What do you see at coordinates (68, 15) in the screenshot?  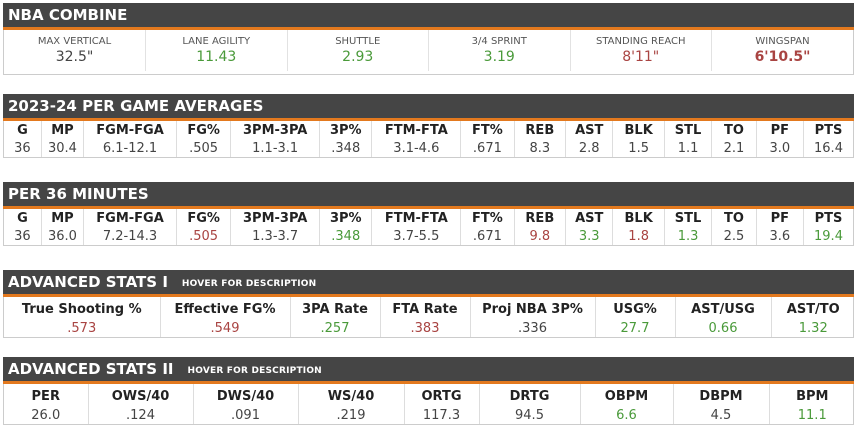 I see `combine-title: NBA COMBINE` at bounding box center [68, 15].